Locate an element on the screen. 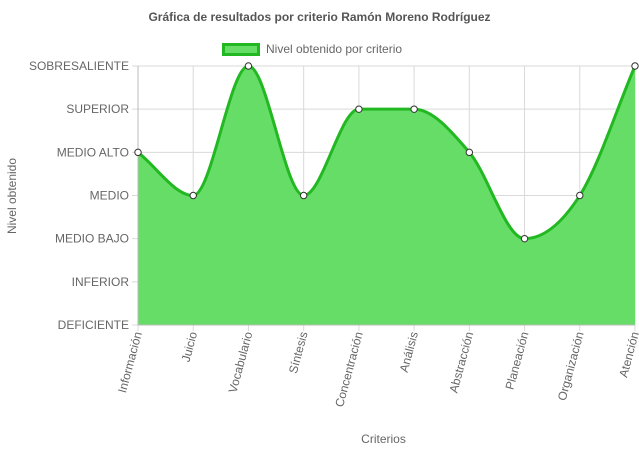  y-tick-label: INFERIOR is located at coordinates (101, 282).